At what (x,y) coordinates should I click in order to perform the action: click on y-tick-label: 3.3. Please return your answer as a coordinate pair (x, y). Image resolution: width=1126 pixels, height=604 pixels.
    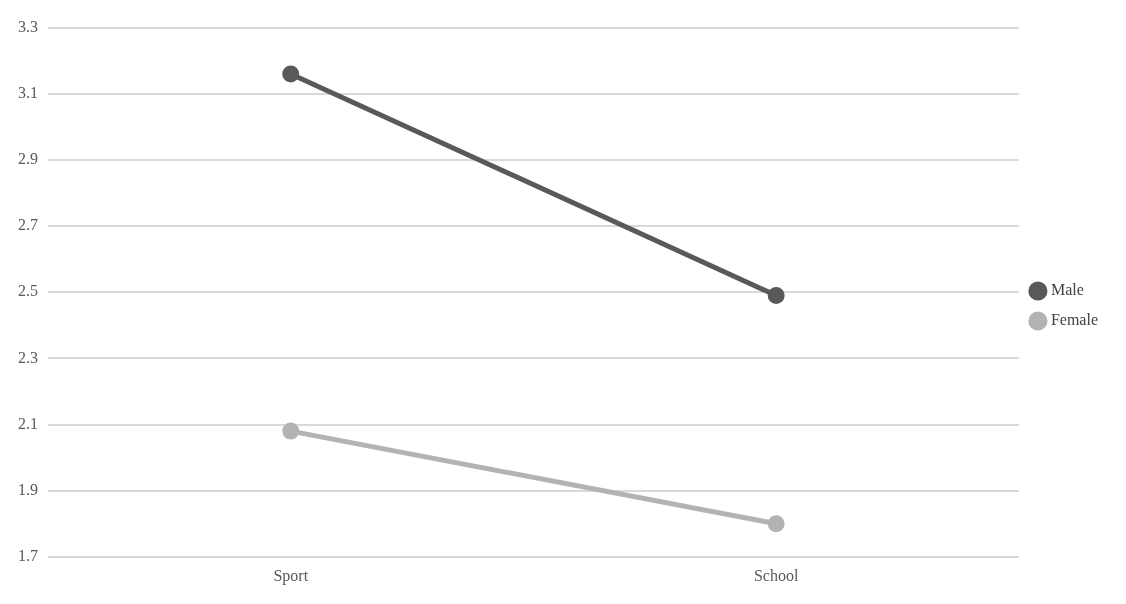
    Looking at the image, I should click on (28, 26).